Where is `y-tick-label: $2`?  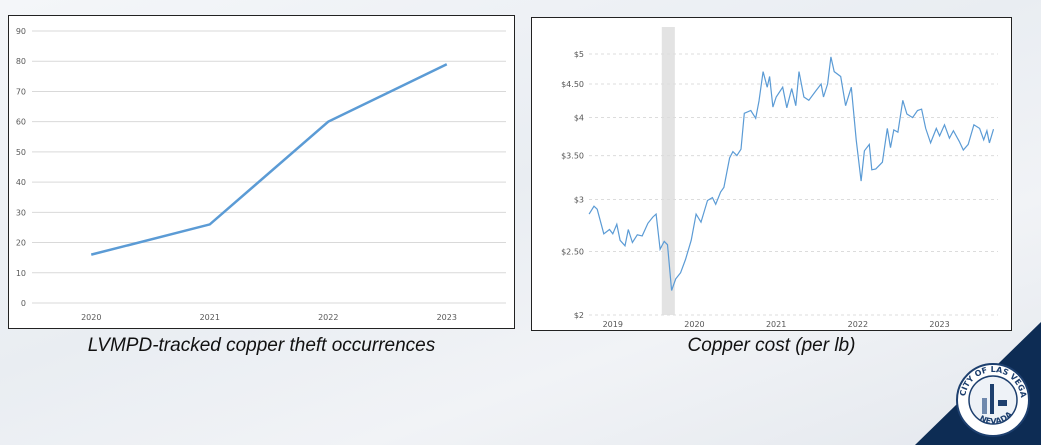 y-tick-label: $2 is located at coordinates (579, 315).